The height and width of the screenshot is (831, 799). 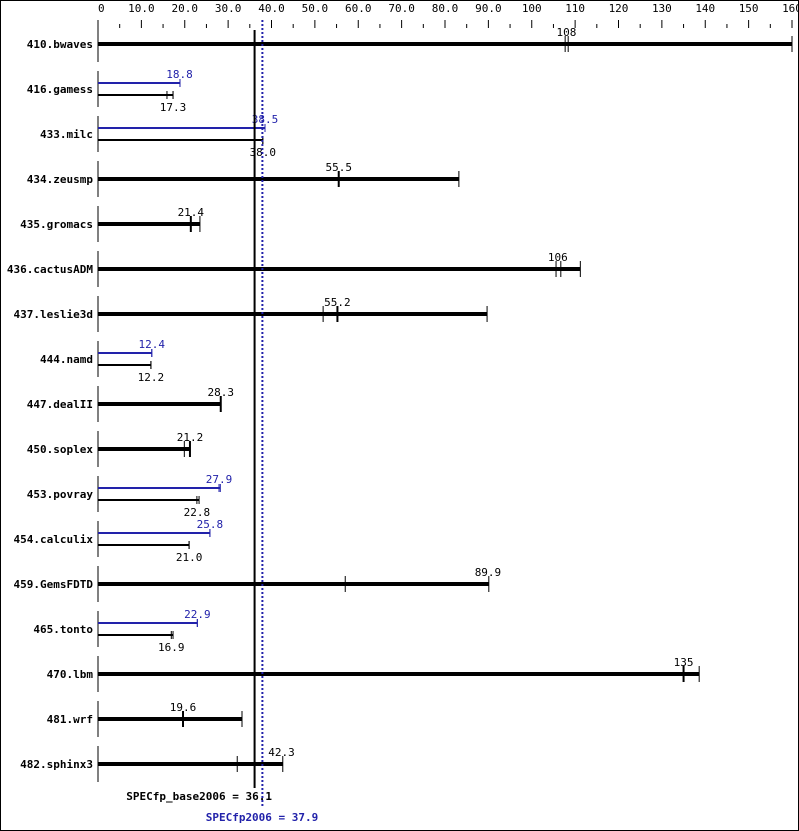 I want to click on x-tick-label: 30.0, so click(x=228, y=8).